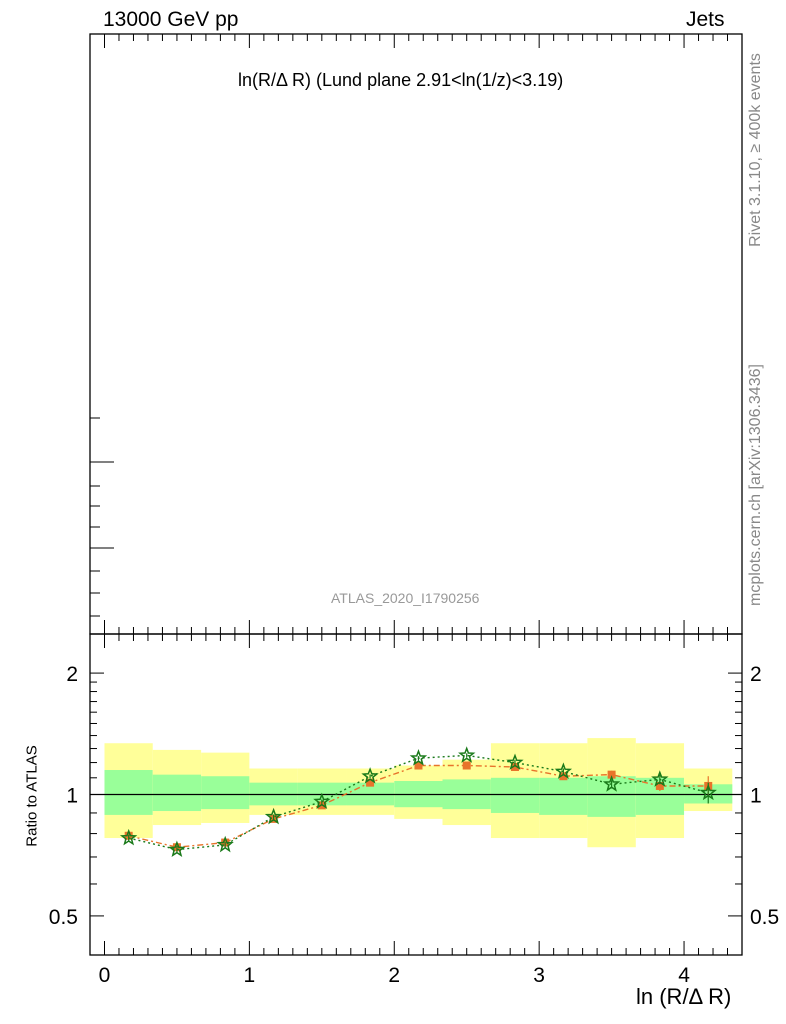  Describe the element at coordinates (250, 975) in the screenshot. I see `x-tick-label: 1` at that location.